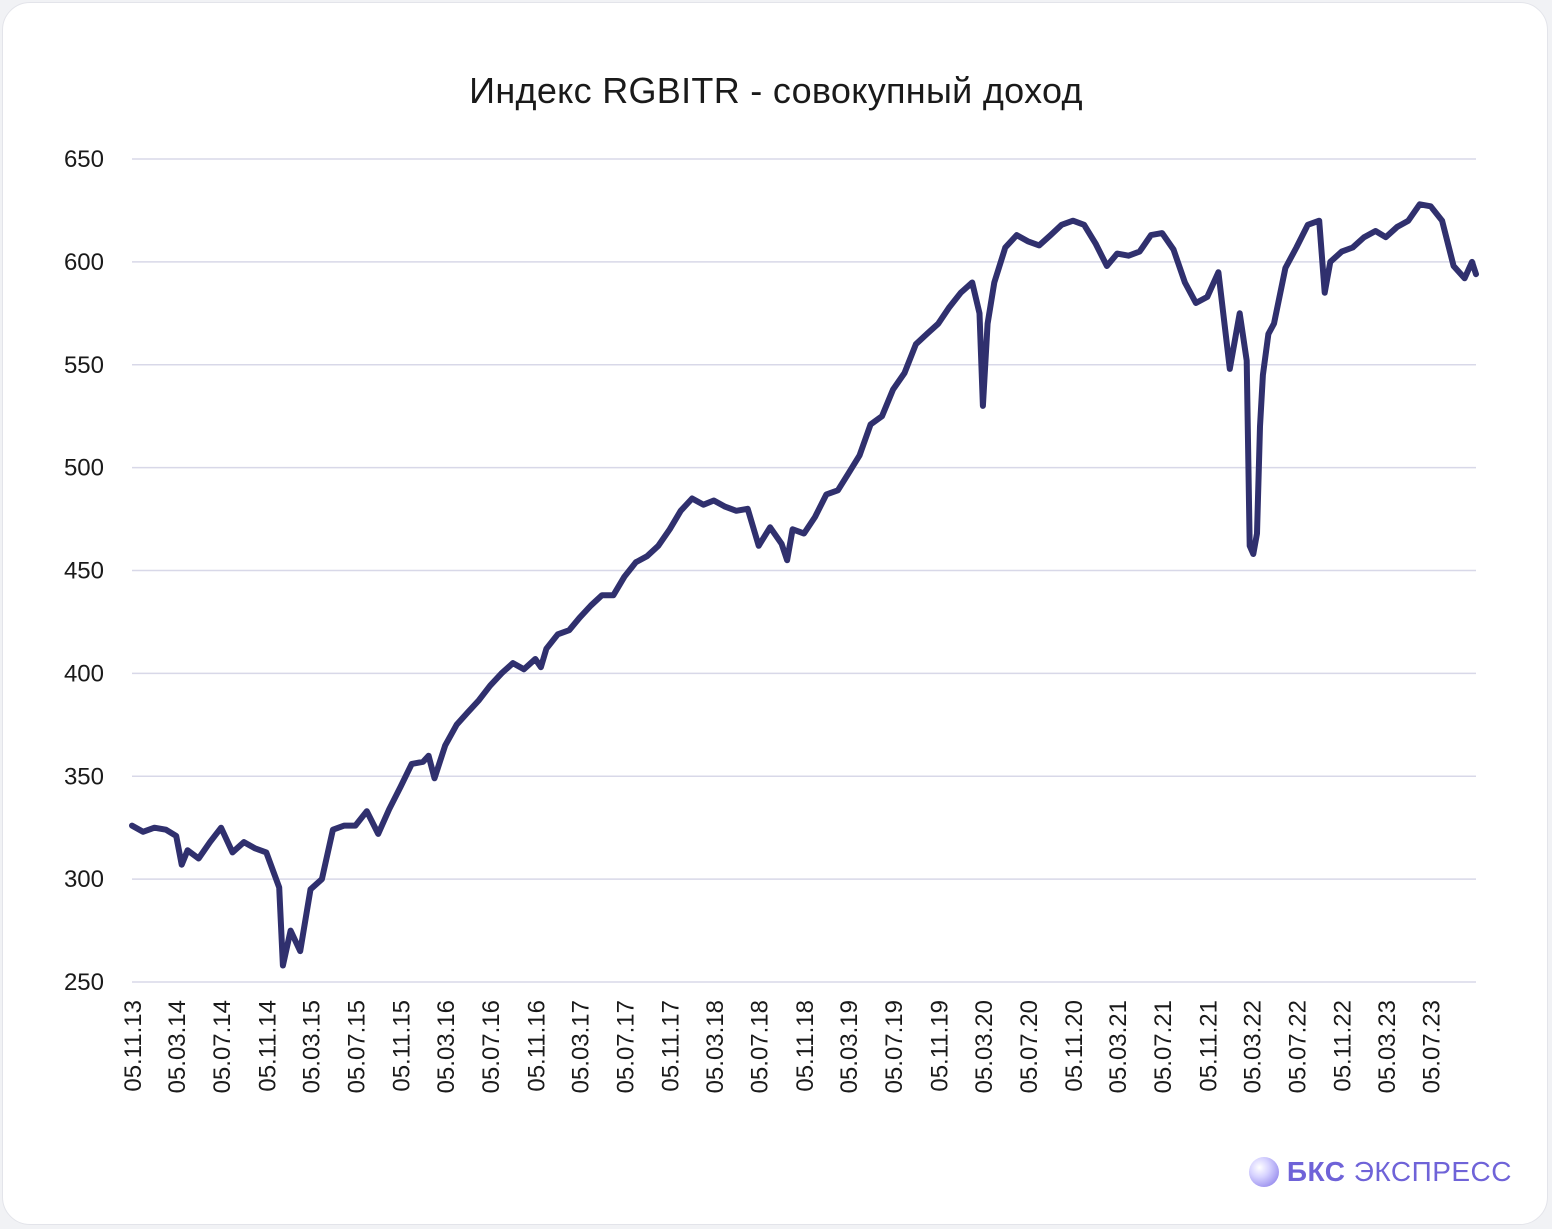 This screenshot has height=1229, width=1552. Describe the element at coordinates (760, 1046) in the screenshot. I see `x-tick-label: 05.07.18` at that location.